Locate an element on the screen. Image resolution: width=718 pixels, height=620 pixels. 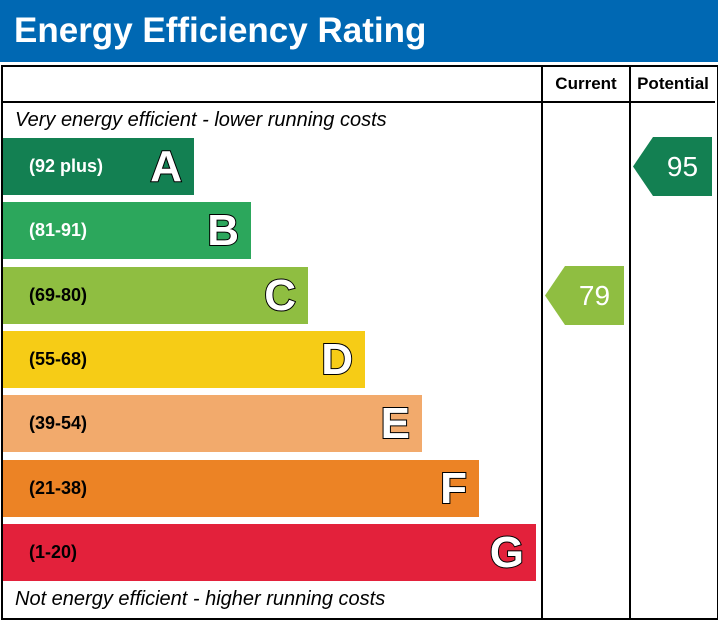
band-range-label: (81-91) is located at coordinates (58, 230).